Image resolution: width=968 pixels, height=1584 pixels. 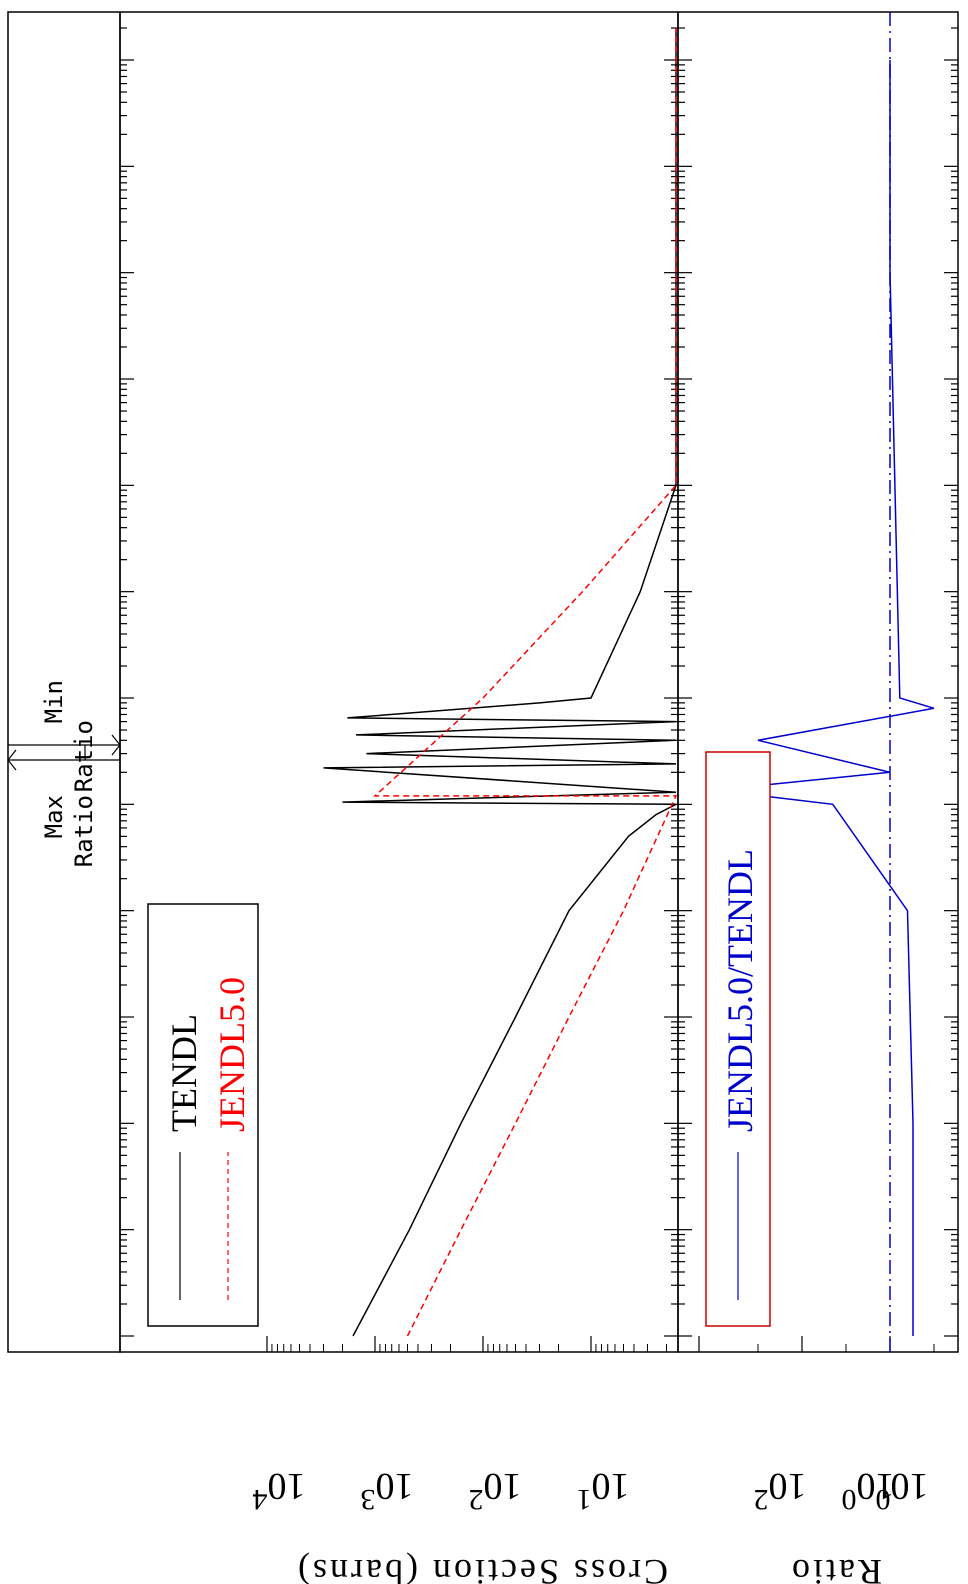 I want to click on cross-section-legend: TENDL JENDL5.0, so click(x=203, y=1115).